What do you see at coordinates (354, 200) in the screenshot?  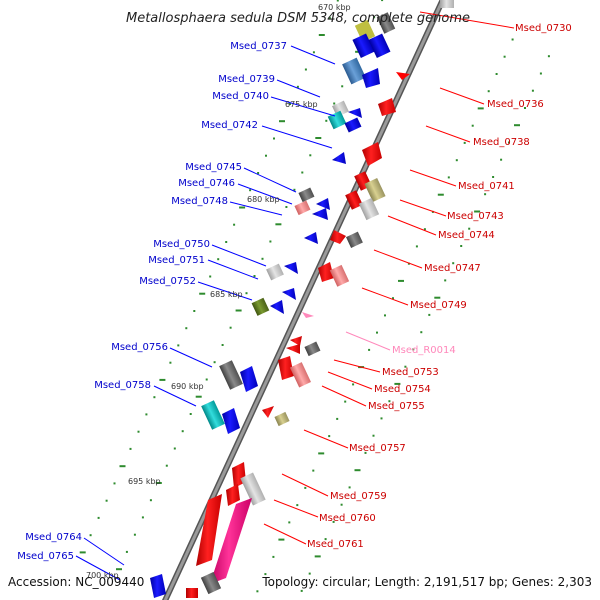 I see `gene-feature-red` at bounding box center [354, 200].